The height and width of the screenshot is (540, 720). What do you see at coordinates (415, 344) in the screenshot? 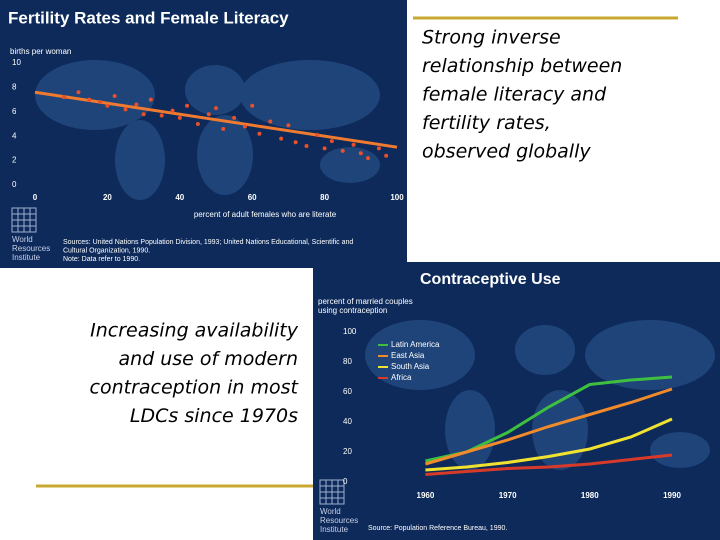
I see `legend-label: Latin America` at bounding box center [415, 344].